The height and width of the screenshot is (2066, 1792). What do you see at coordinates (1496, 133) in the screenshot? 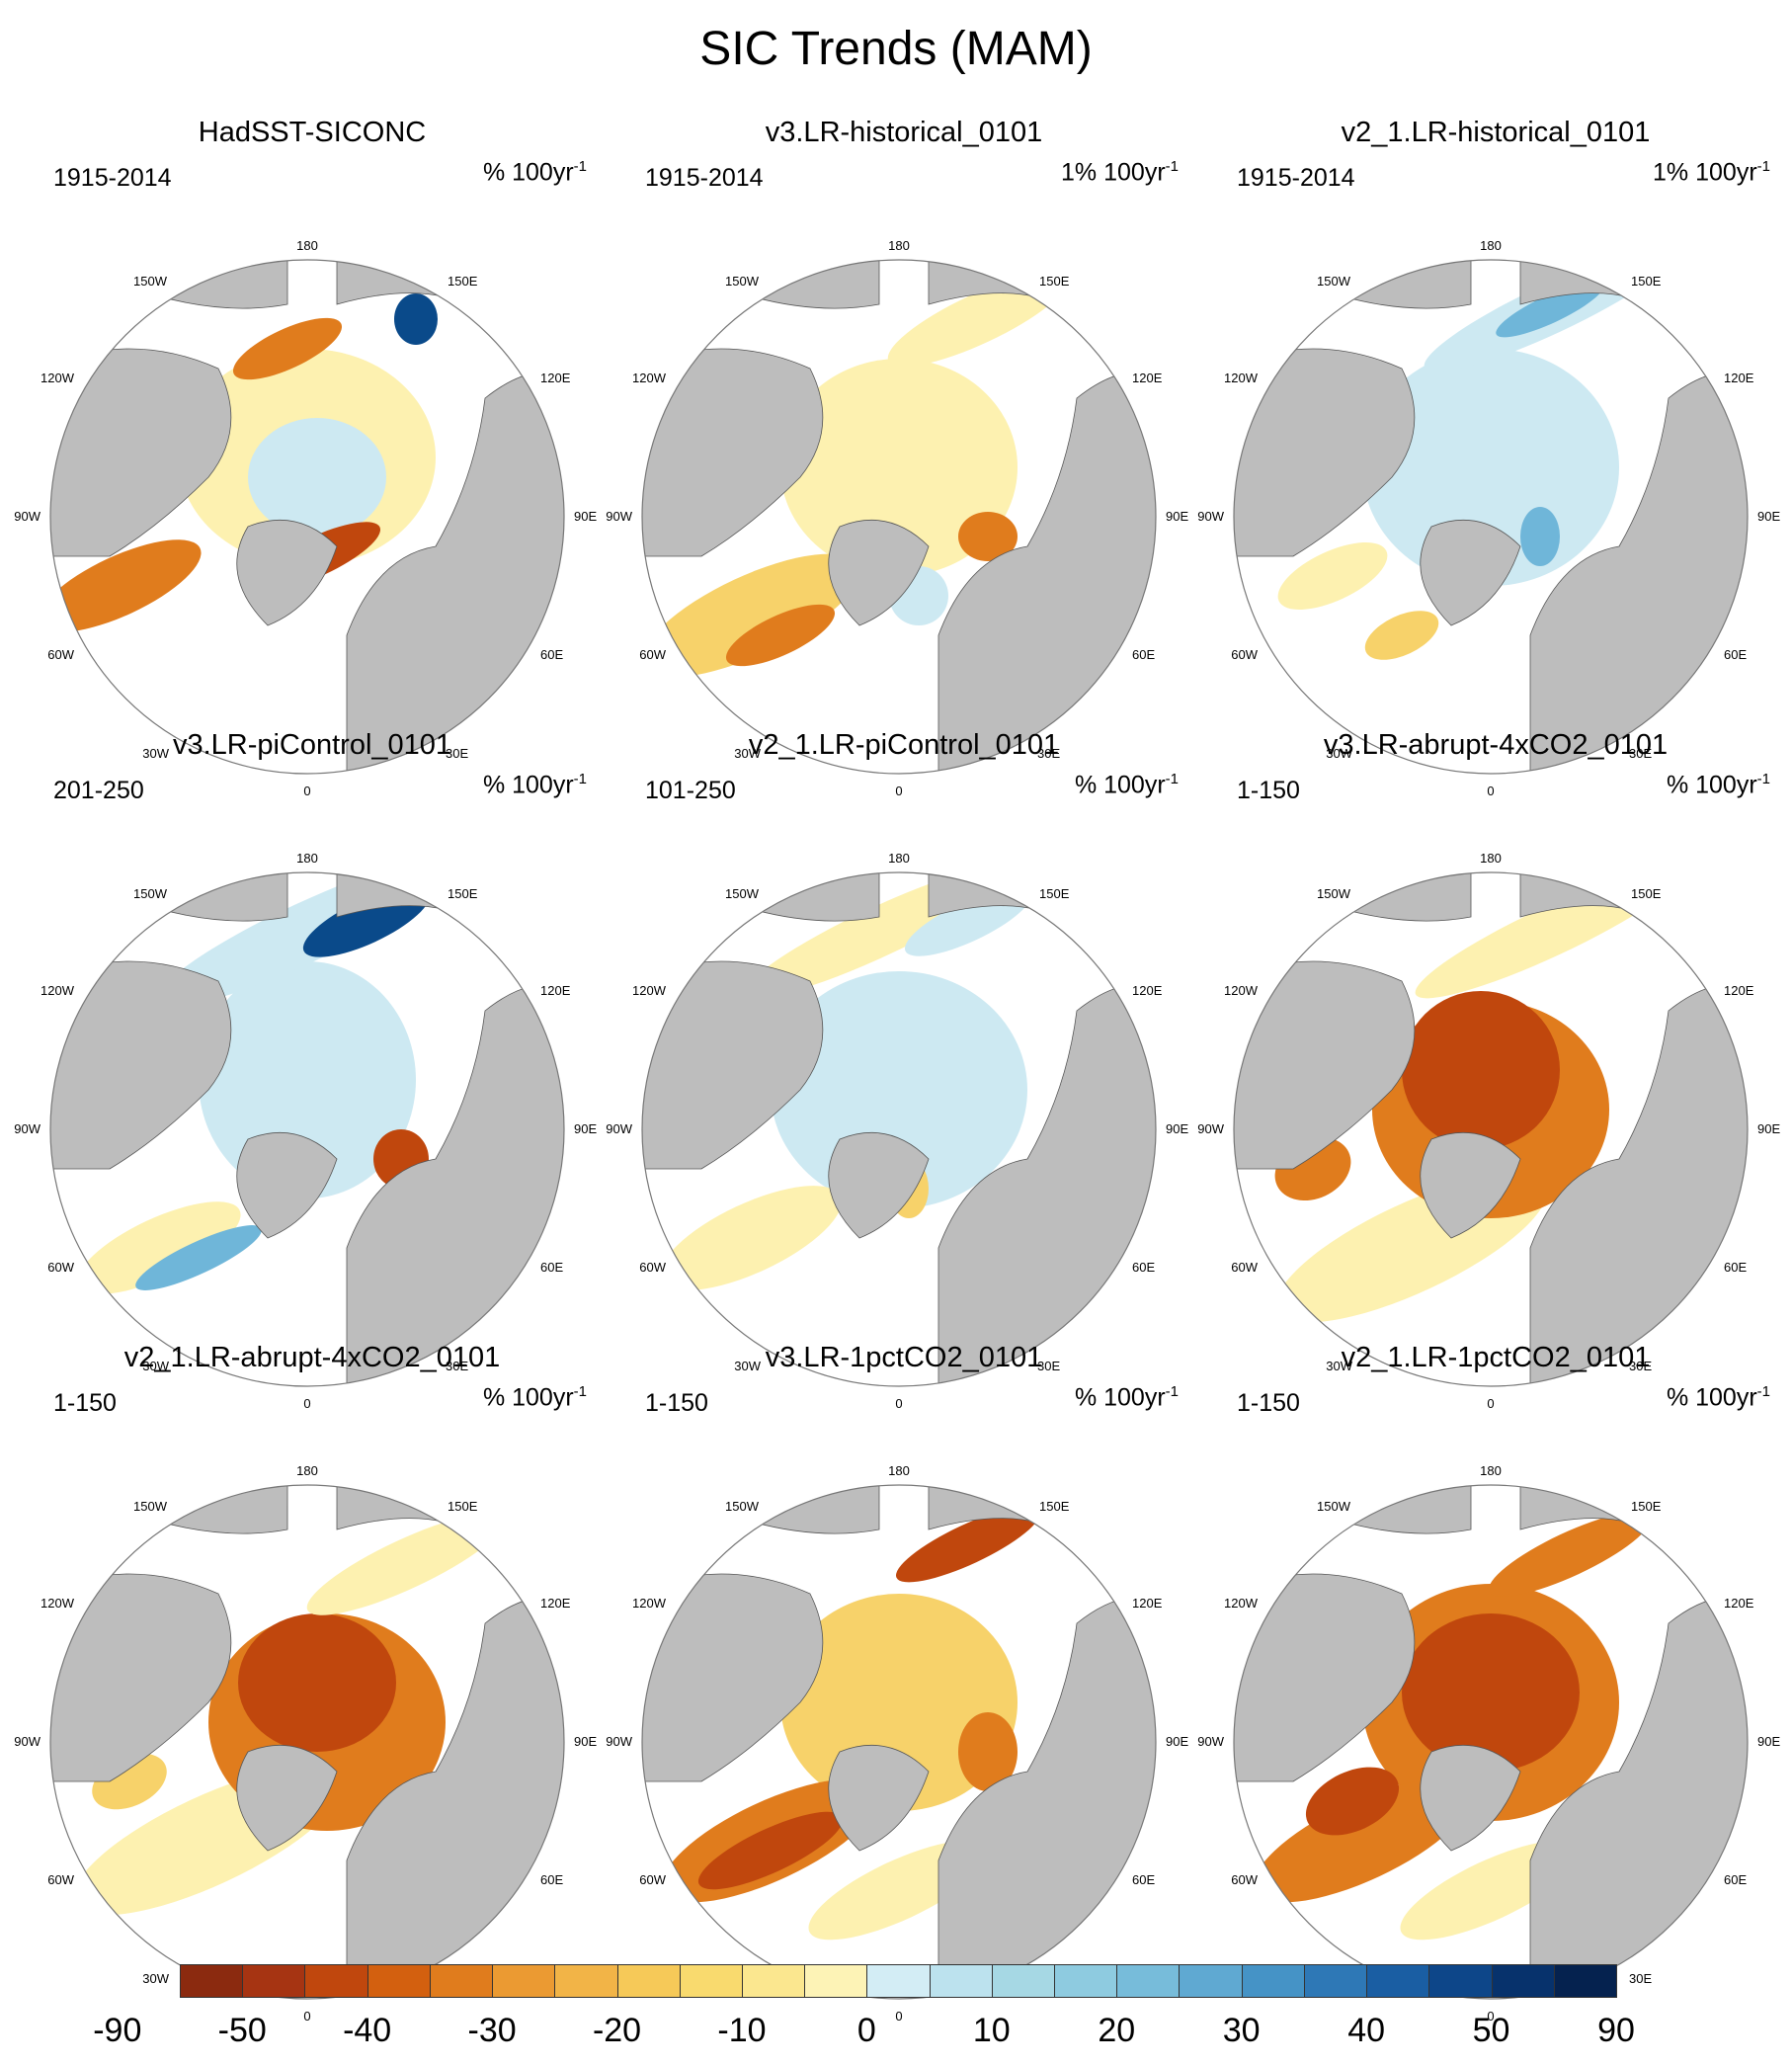
I see `panel-title: v2_1.LR-historical_0101` at bounding box center [1496, 133].